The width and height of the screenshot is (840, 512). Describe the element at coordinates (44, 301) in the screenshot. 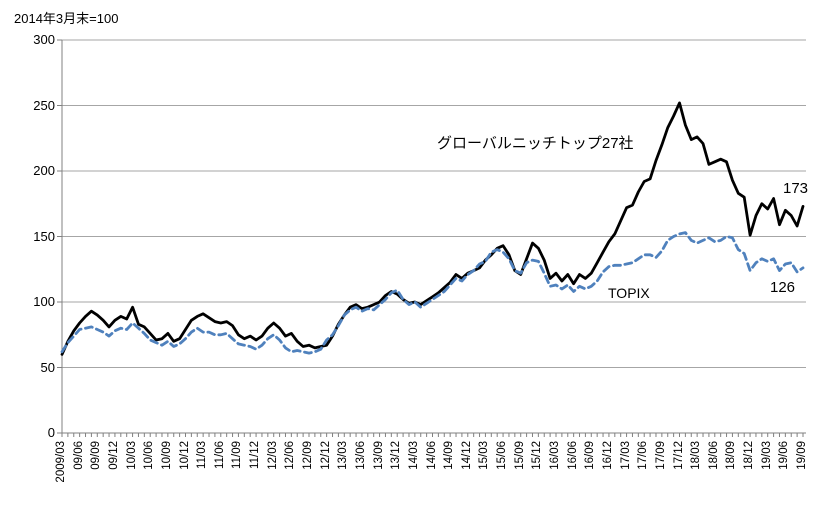

I see `y-tick-label: 100` at that location.